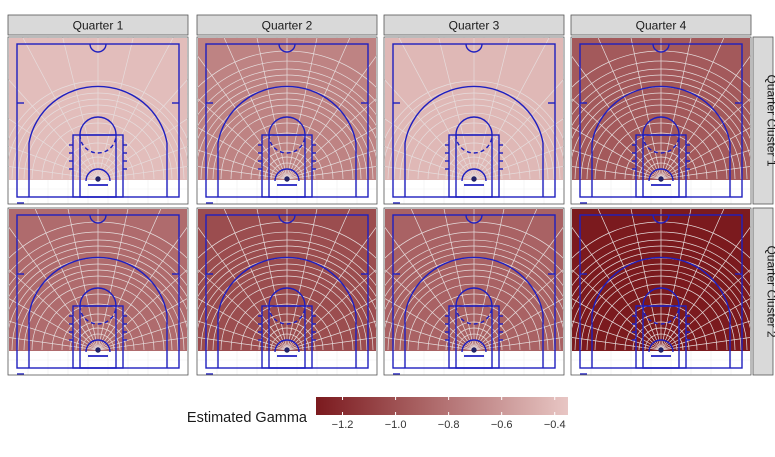 This screenshot has width=775, height=457. I want to click on colorbar-tick-label: −1.0, so click(396, 425).